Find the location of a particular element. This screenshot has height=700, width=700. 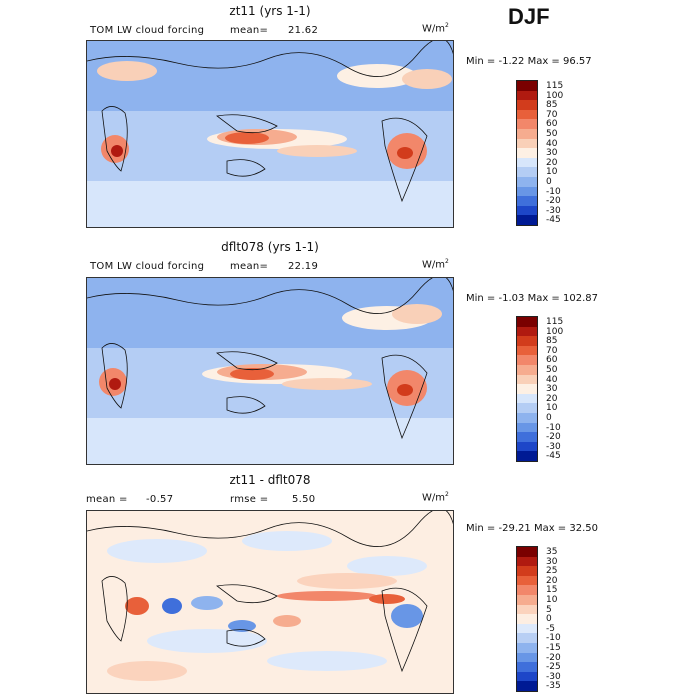

panel-2-mean-label: mean= is located at coordinates (249, 266).